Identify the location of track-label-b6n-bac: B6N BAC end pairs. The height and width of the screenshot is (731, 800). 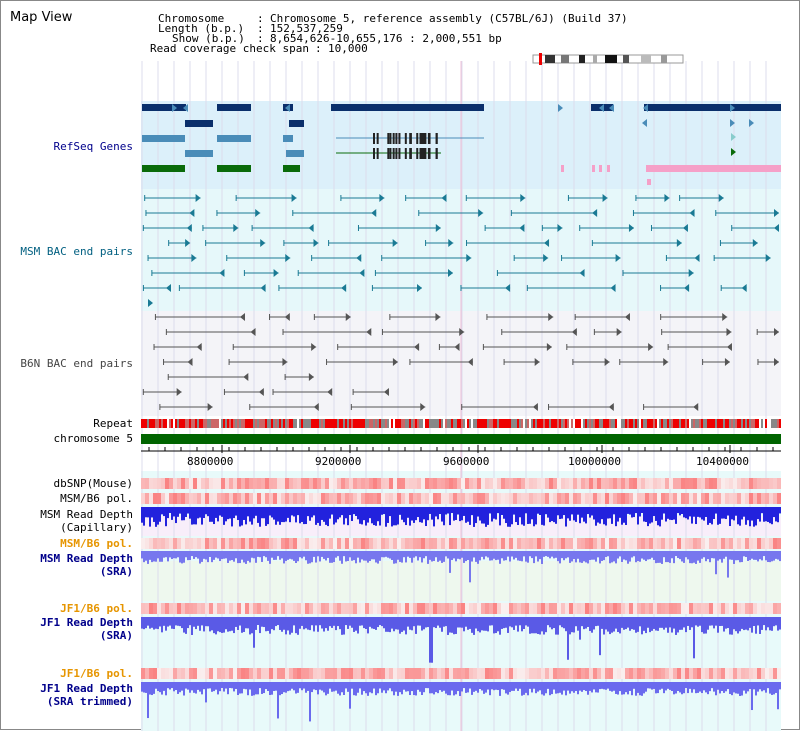
(76, 363).